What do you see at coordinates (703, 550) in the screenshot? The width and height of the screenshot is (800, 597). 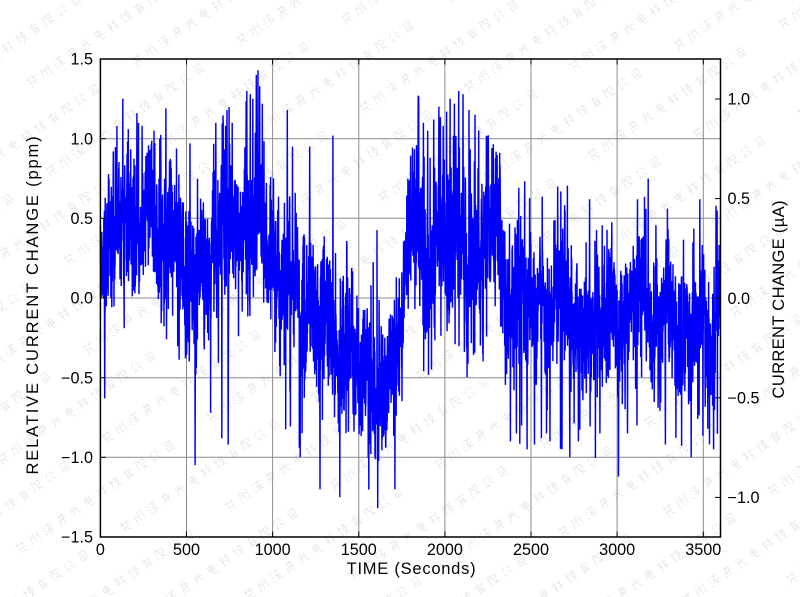 I see `svg-text: 3500` at bounding box center [703, 550].